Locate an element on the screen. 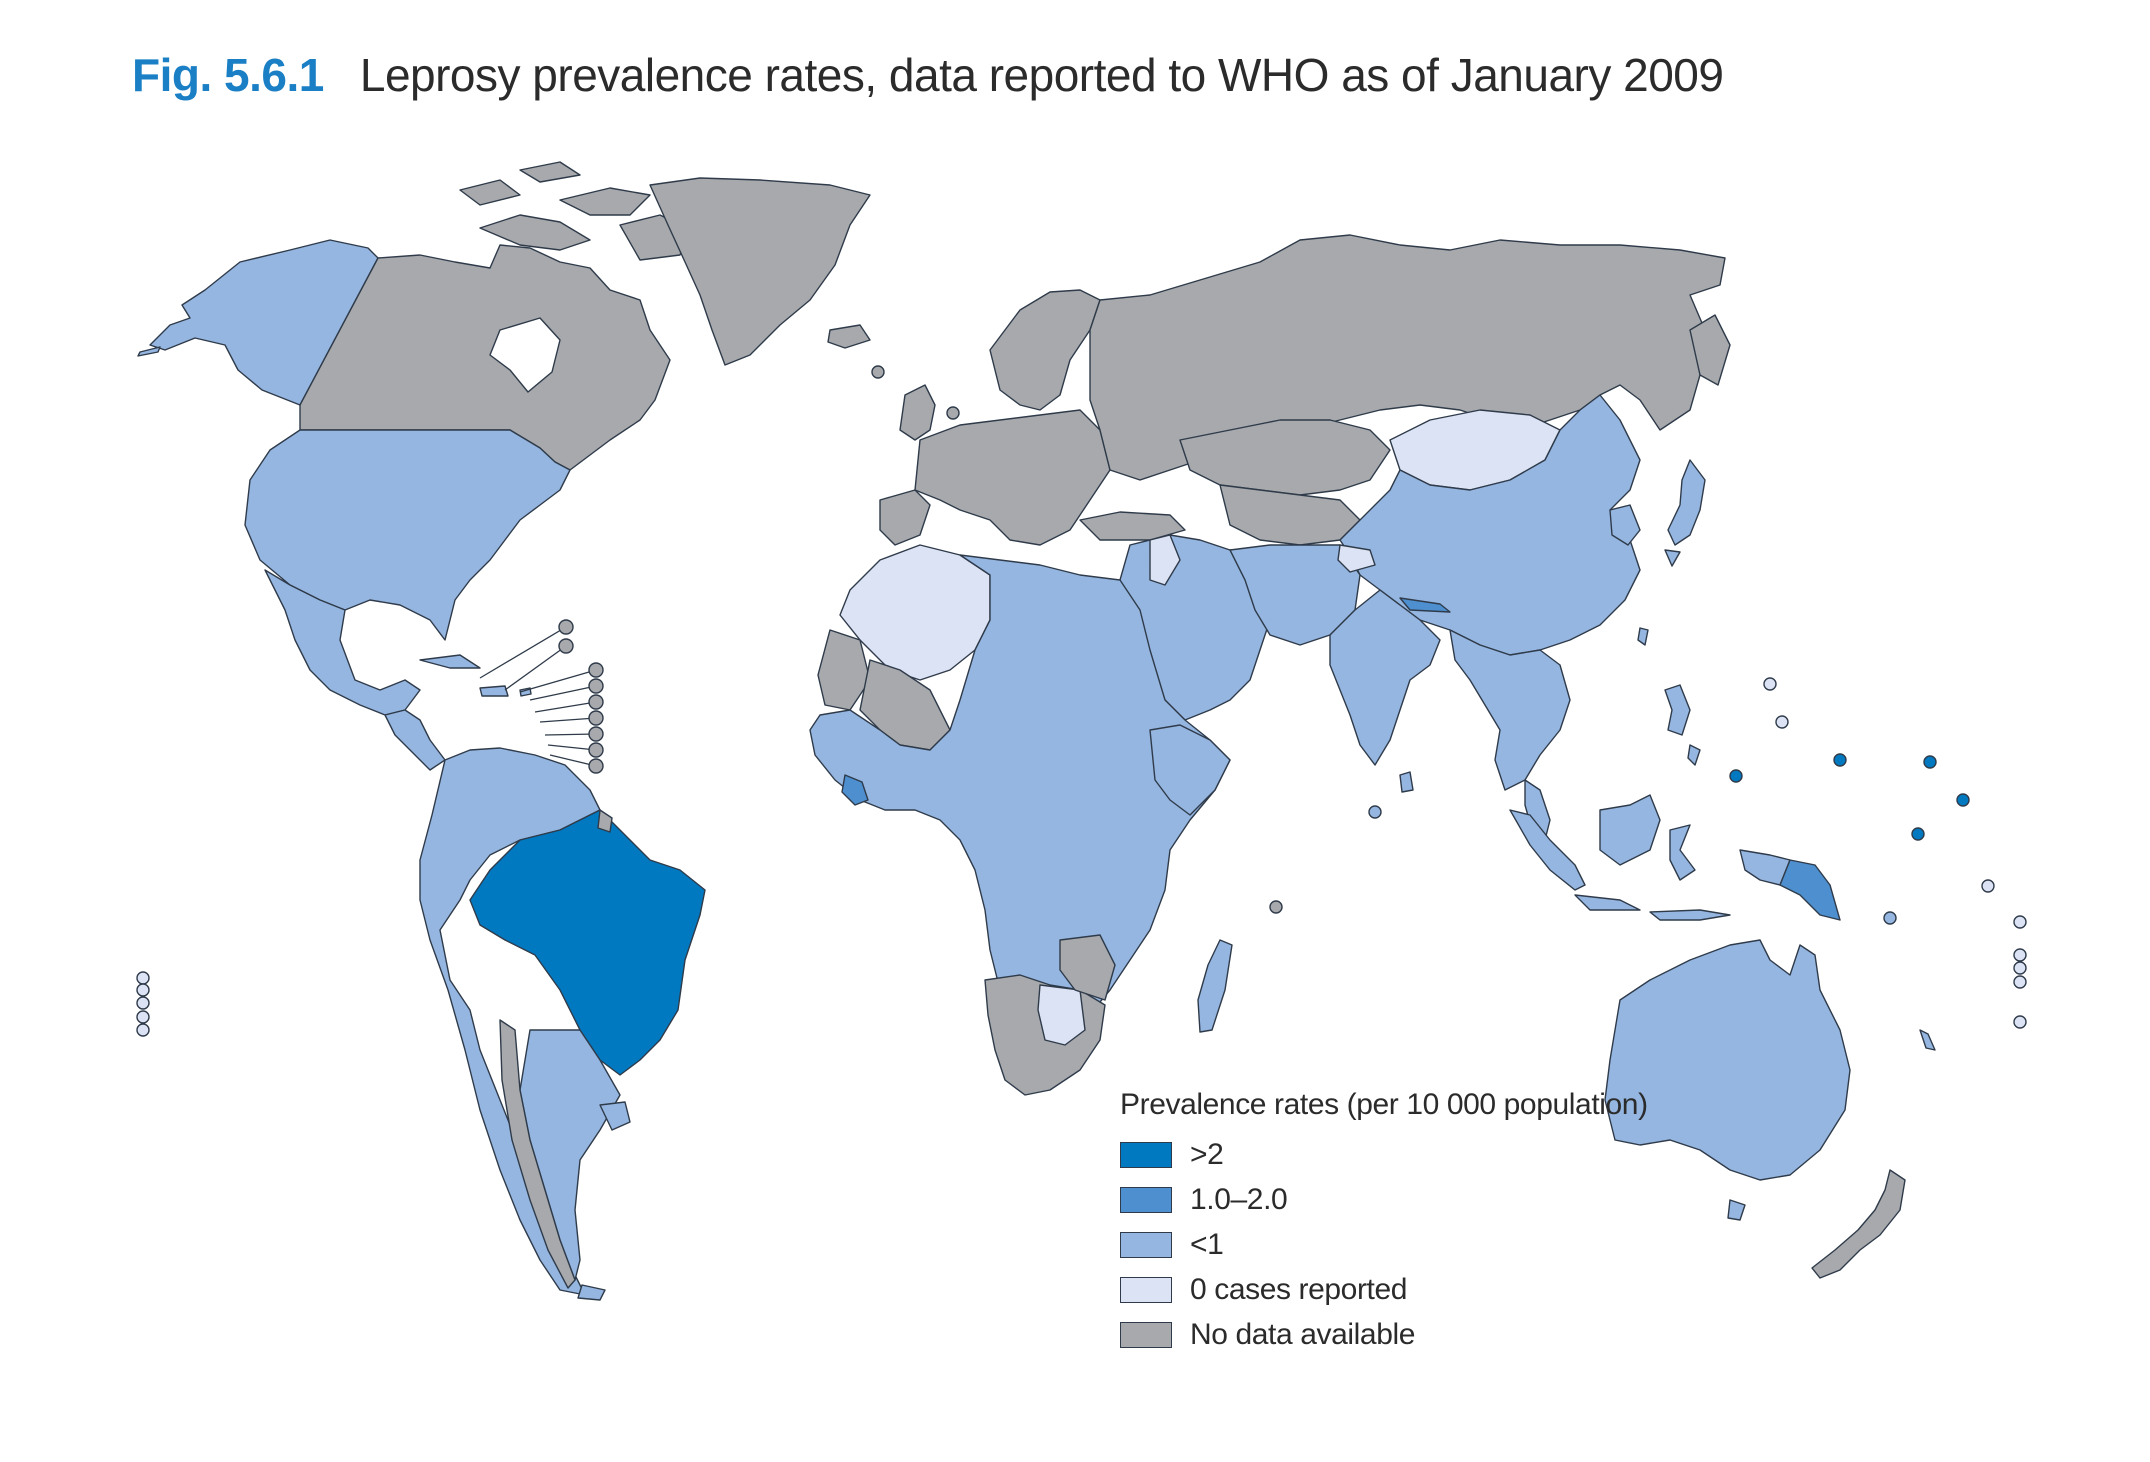 This screenshot has width=2150, height=1462. region-hispaniola is located at coordinates (494, 691).